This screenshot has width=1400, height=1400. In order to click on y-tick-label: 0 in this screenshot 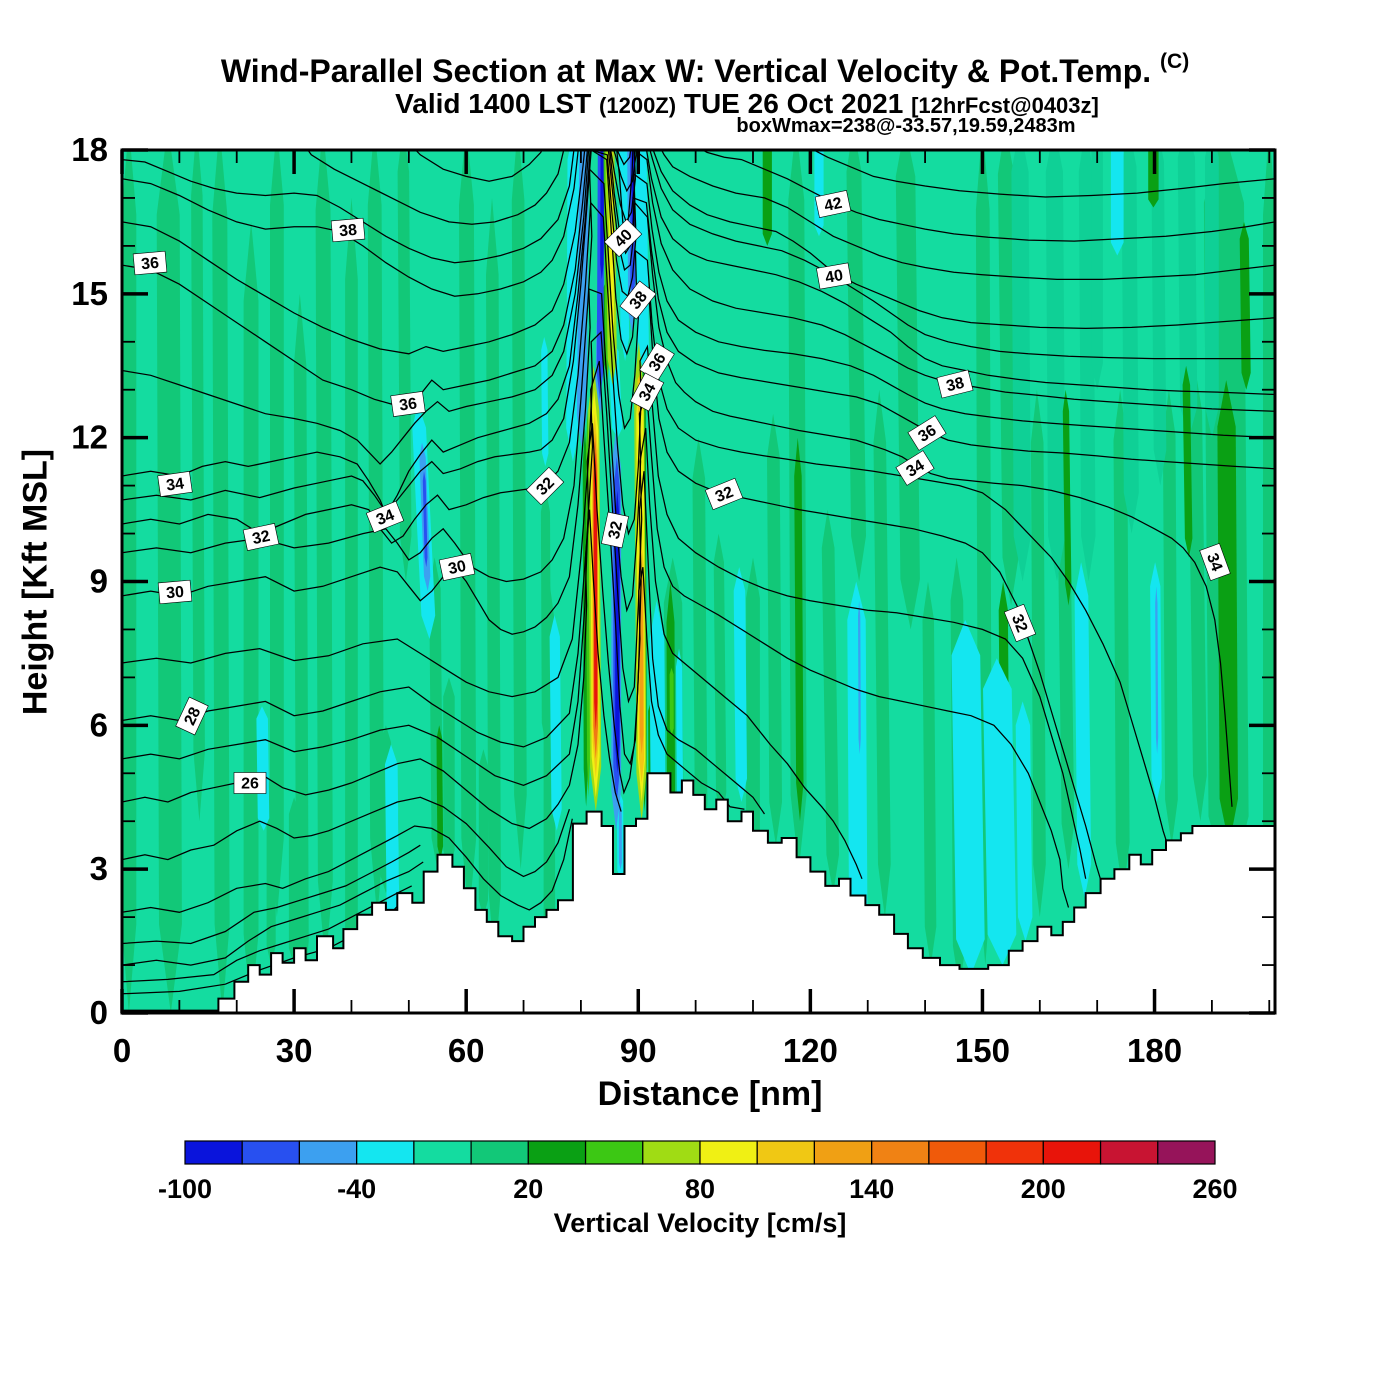, I will do `click(99, 1012)`.